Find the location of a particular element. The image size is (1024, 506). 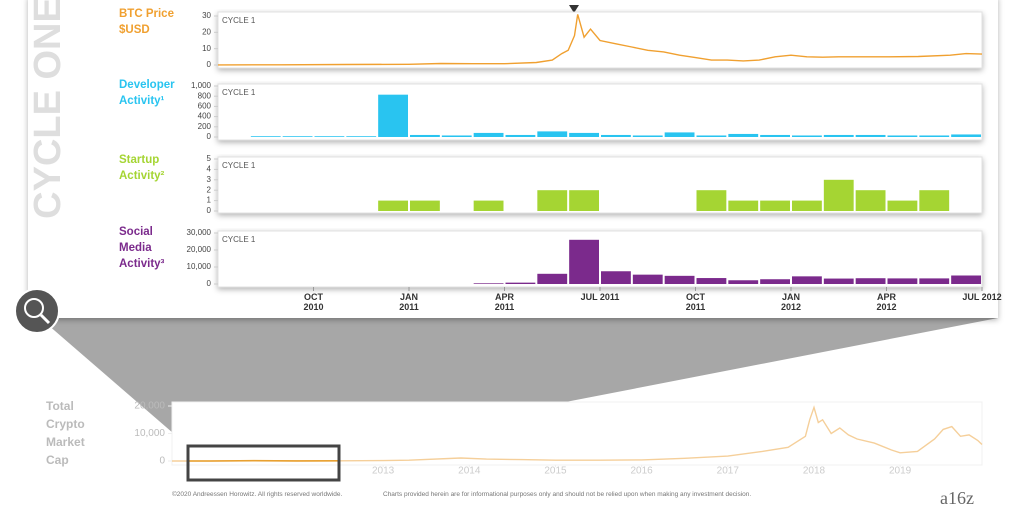

x-tick-label: 2014 is located at coordinates (469, 471).